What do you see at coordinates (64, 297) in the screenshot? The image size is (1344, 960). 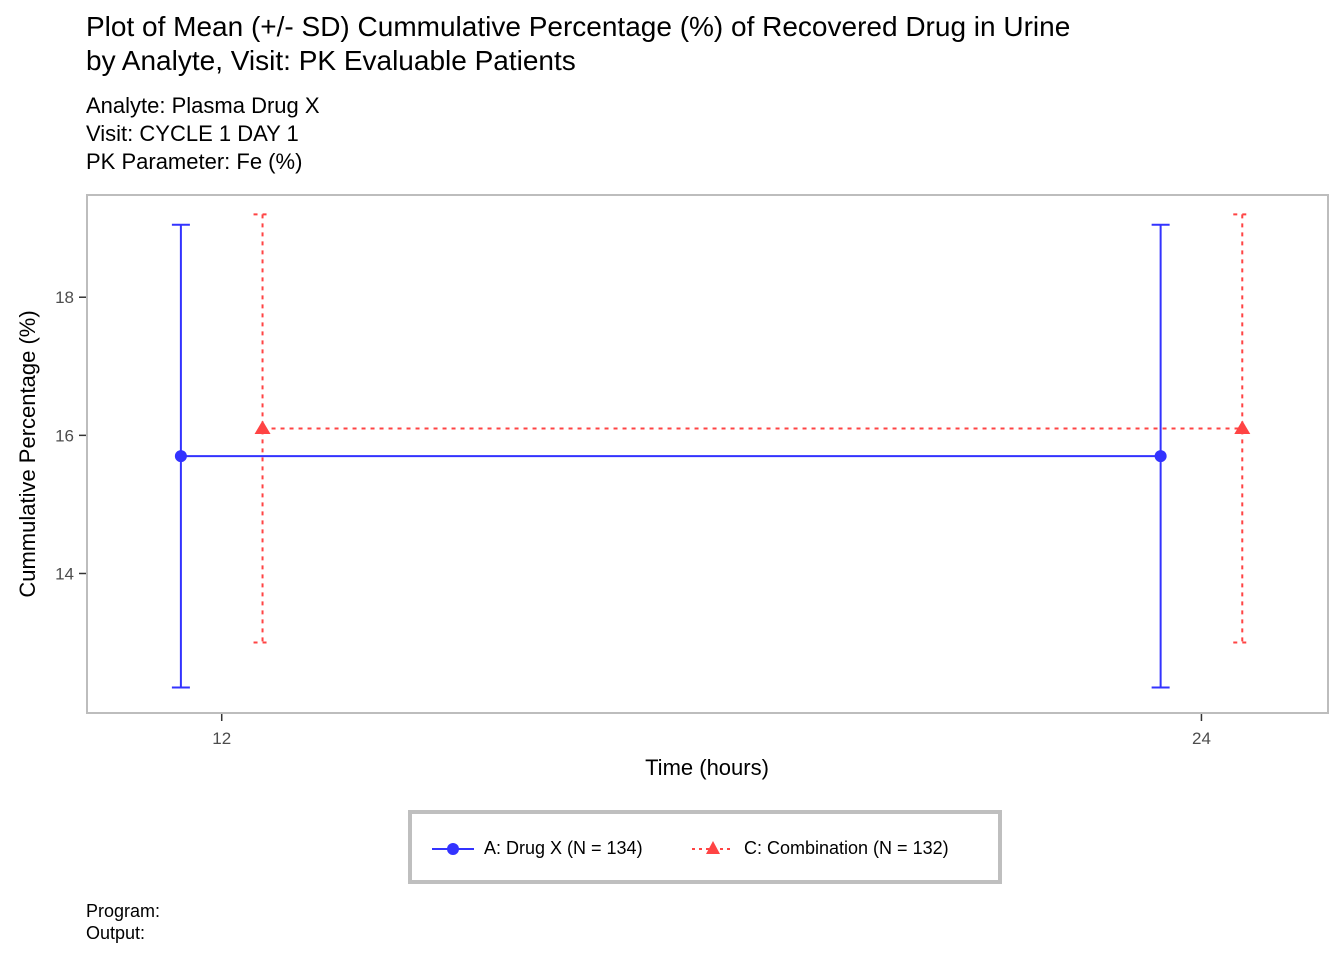 I see `y-tick-label-18: 18` at bounding box center [64, 297].